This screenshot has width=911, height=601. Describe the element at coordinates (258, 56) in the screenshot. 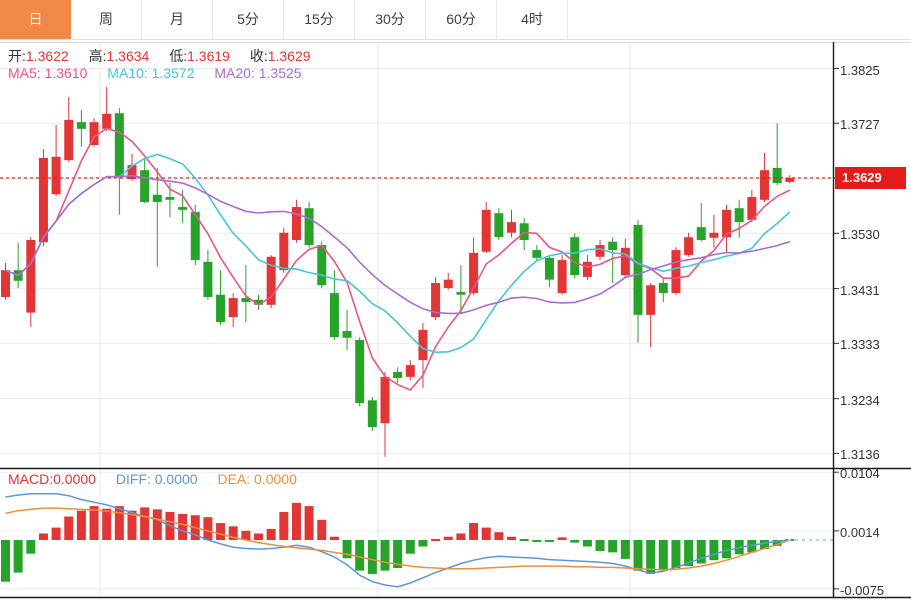

I see `close-label: 收:` at that location.